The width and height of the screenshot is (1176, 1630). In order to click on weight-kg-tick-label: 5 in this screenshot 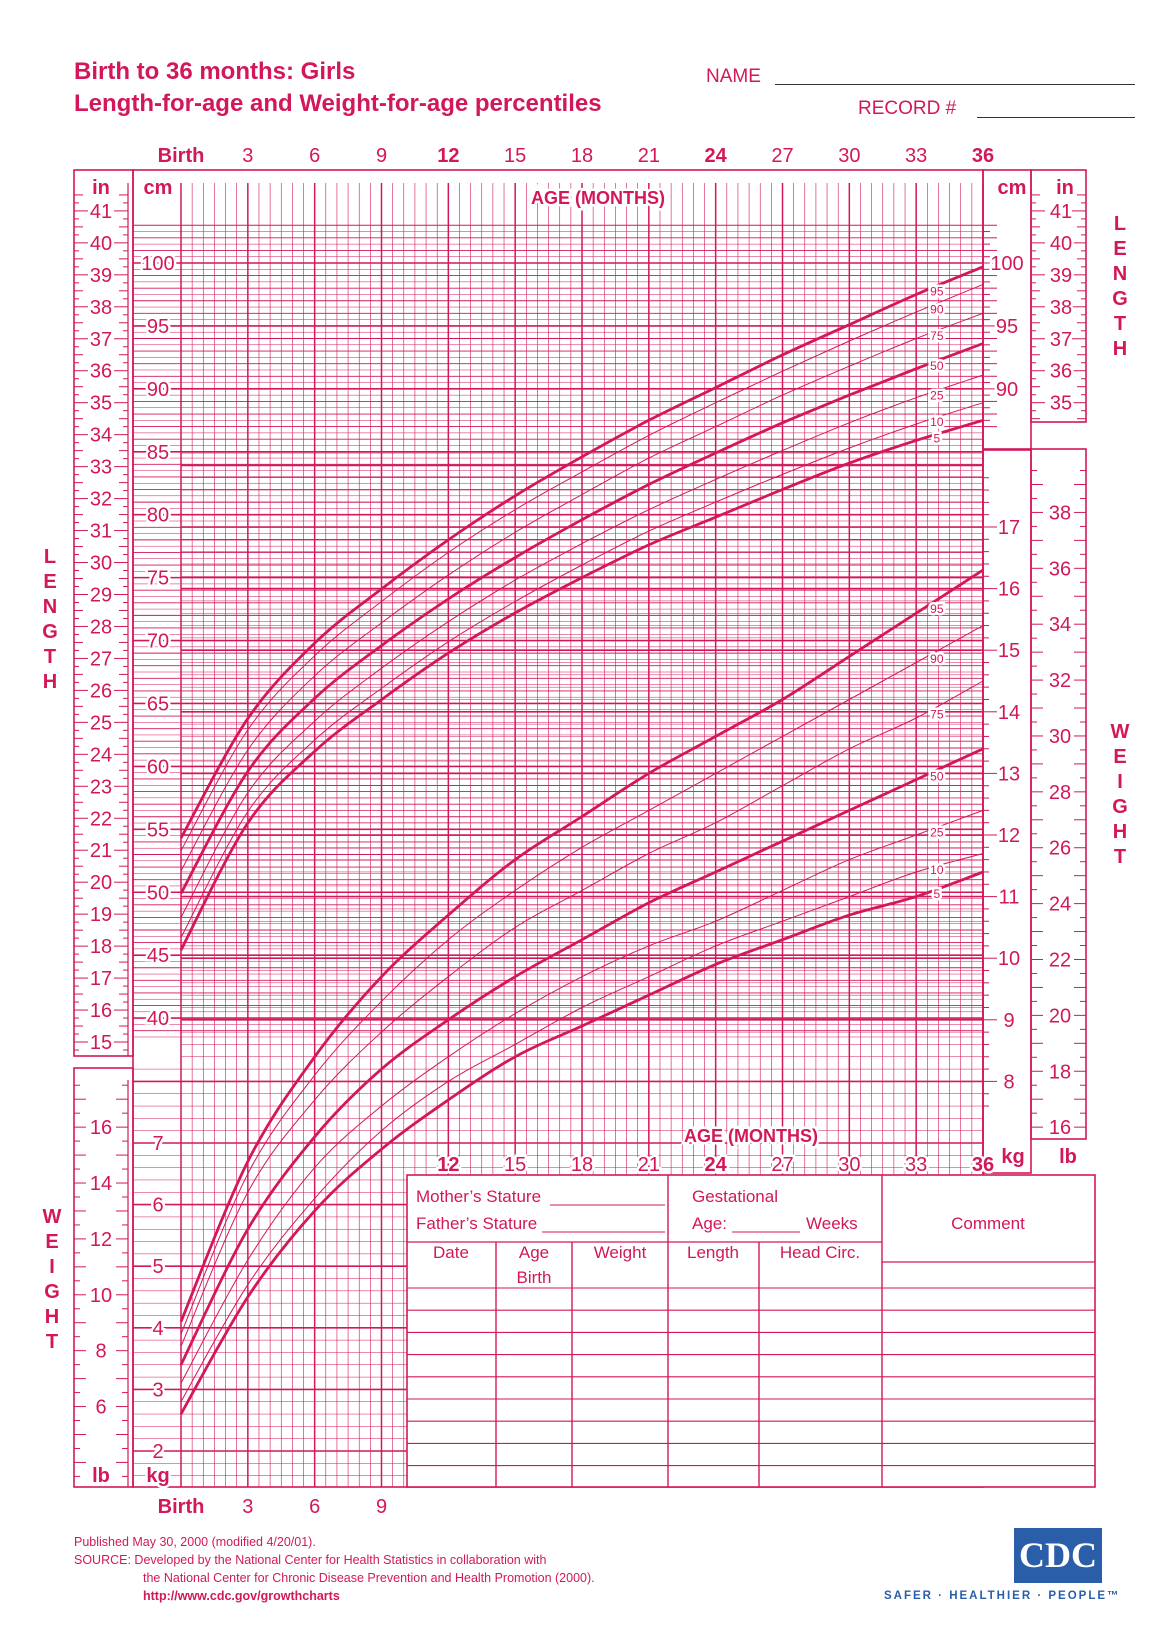, I will do `click(157, 1267)`.